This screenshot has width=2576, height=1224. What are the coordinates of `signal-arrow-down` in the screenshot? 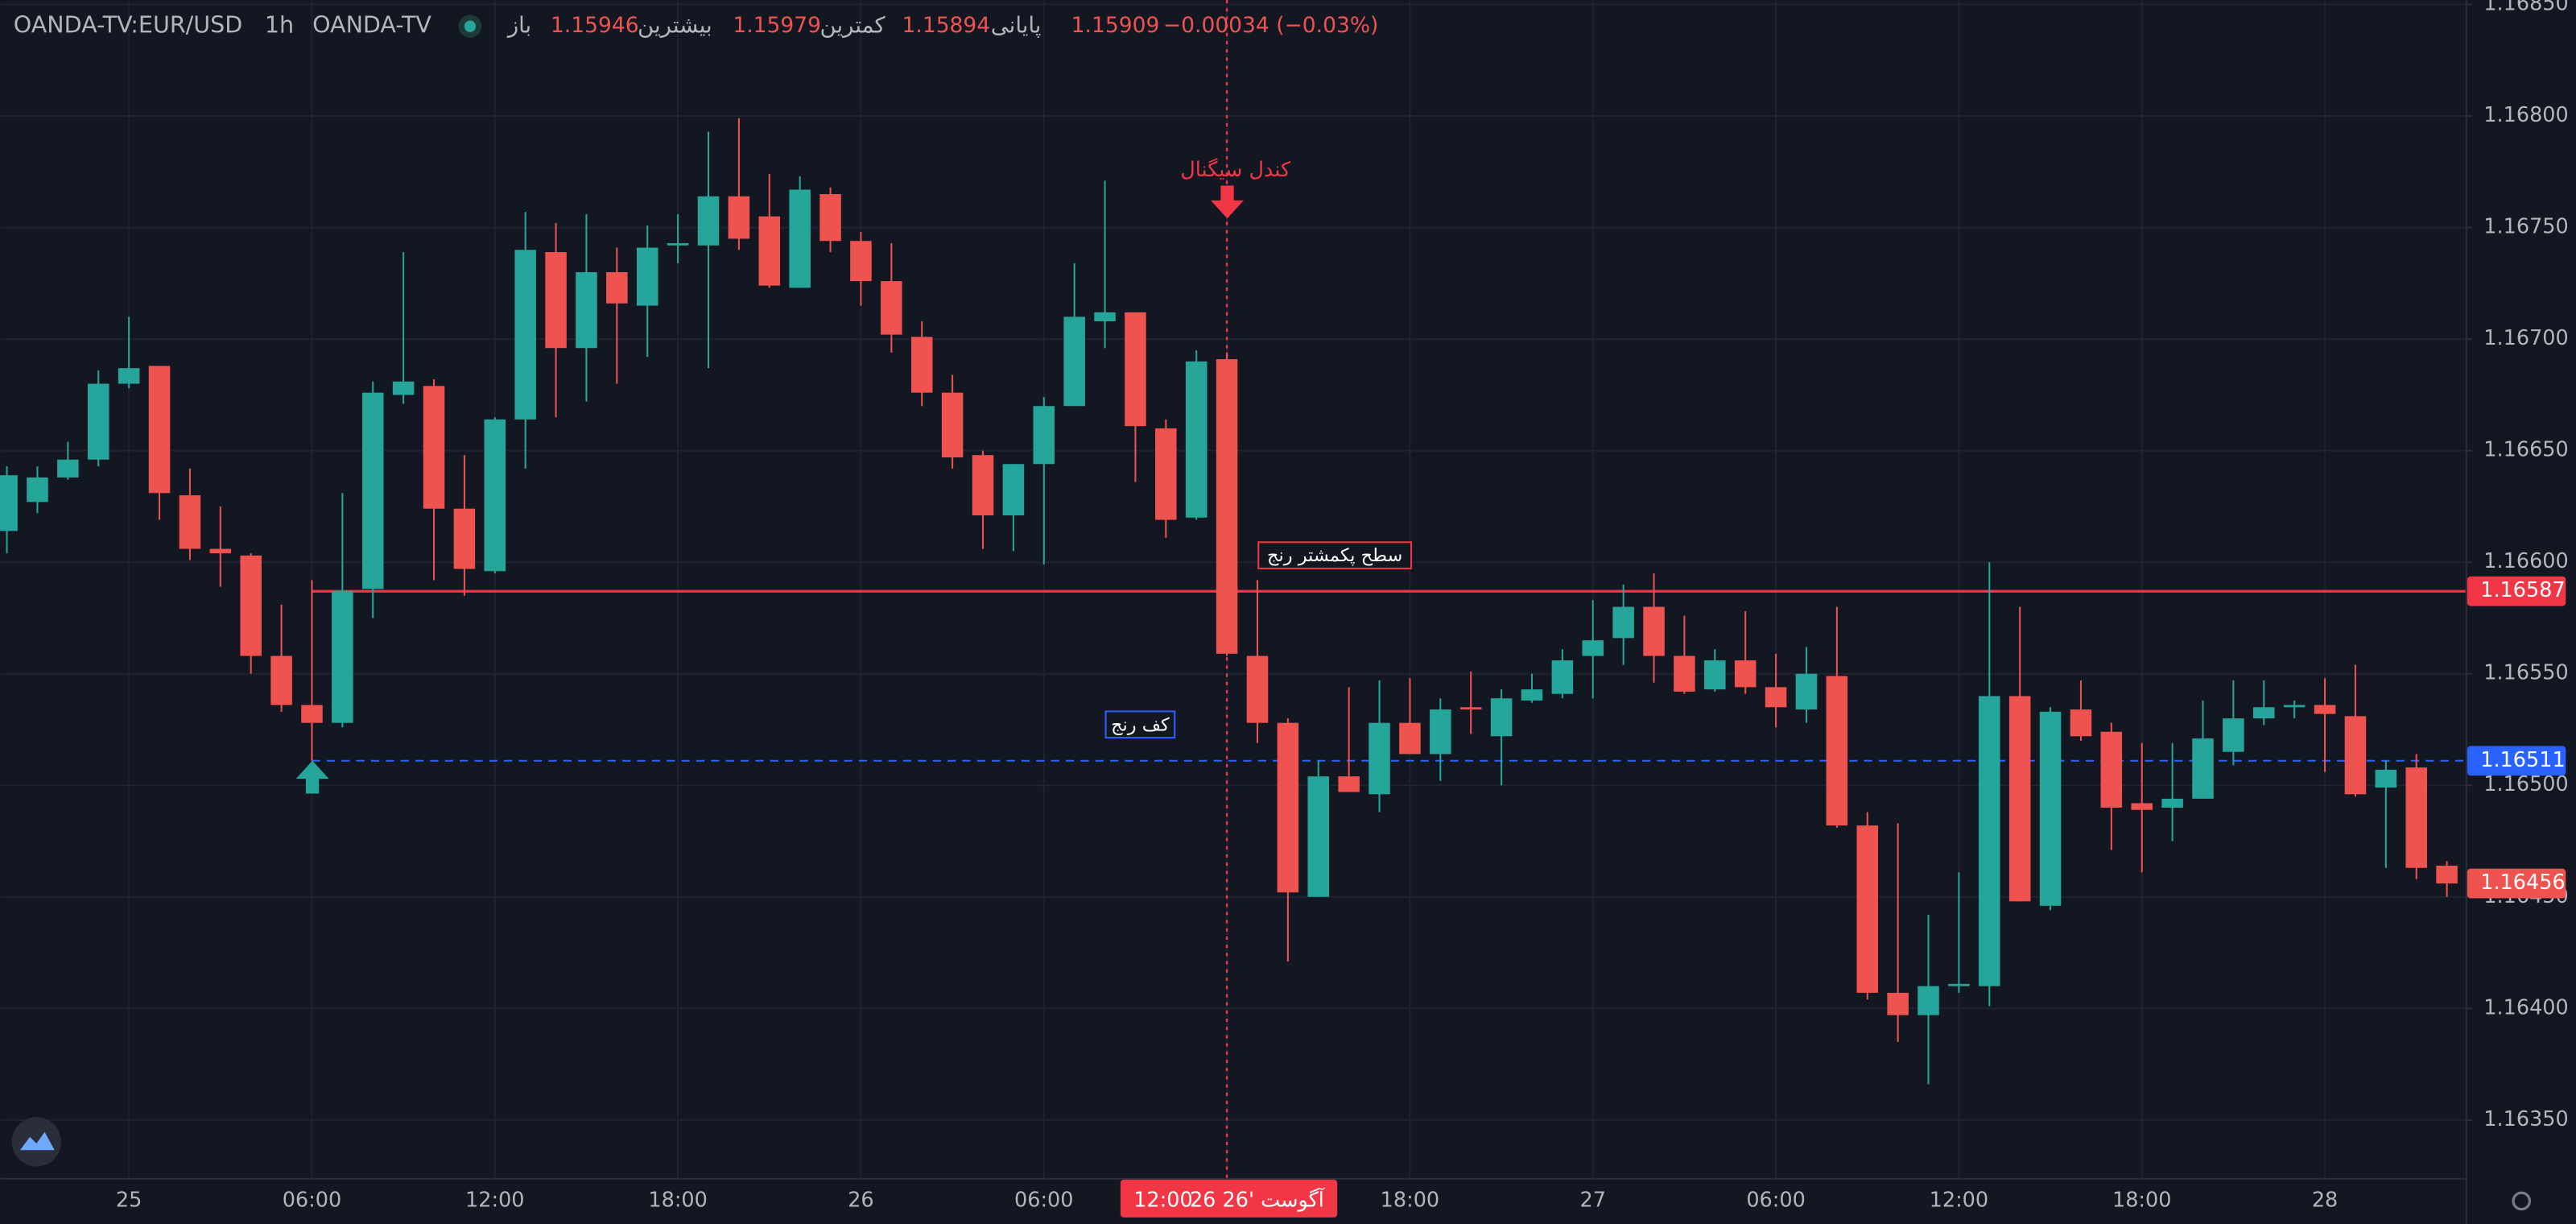 It's located at (1227, 202).